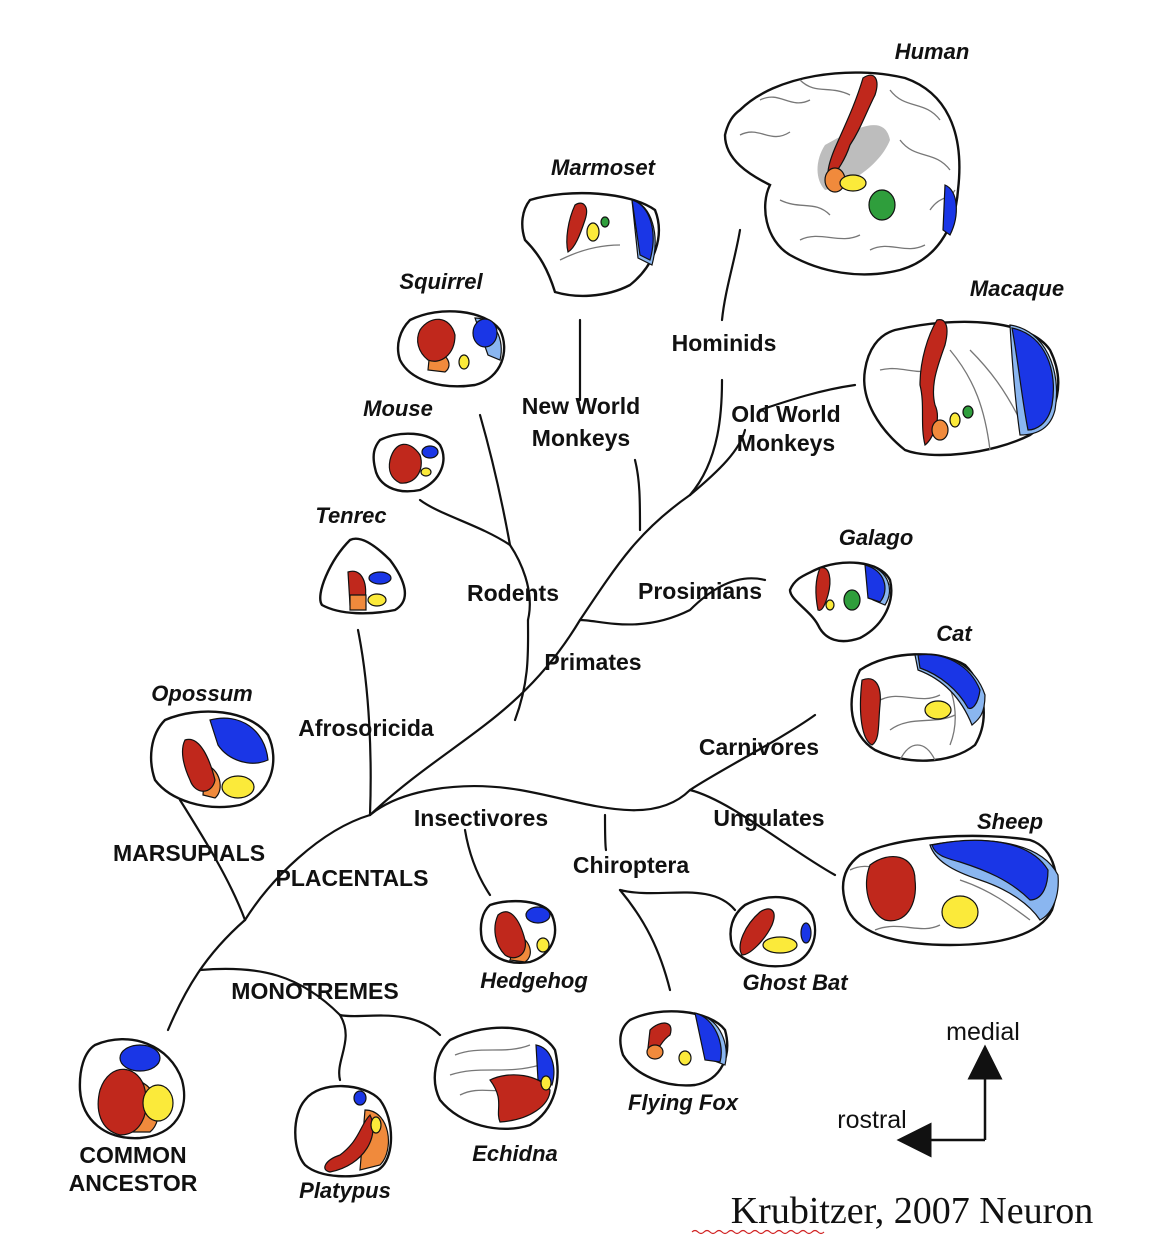  I want to click on common-ancestor-line1: COMMON, so click(132, 1155).